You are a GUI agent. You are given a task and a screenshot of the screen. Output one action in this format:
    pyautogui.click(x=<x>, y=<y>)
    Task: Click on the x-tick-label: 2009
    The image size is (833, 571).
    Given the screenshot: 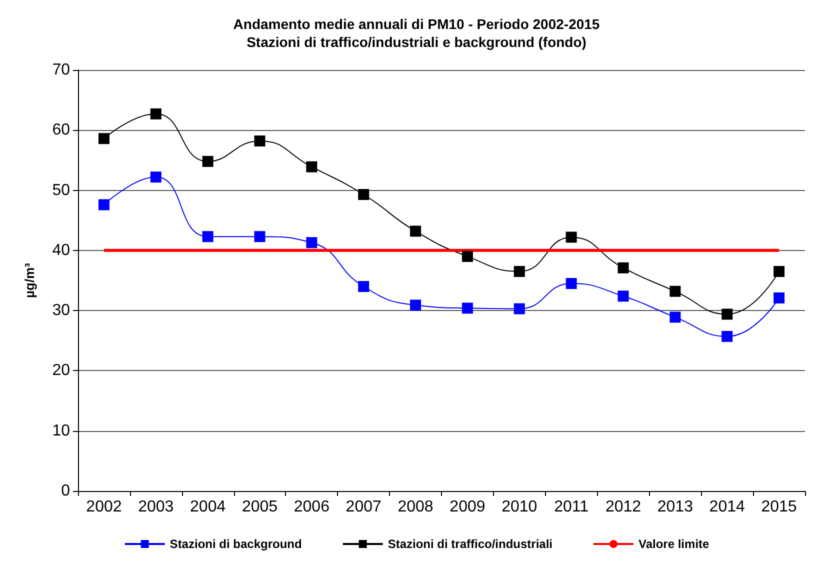 What is the action you would take?
    pyautogui.click(x=468, y=507)
    